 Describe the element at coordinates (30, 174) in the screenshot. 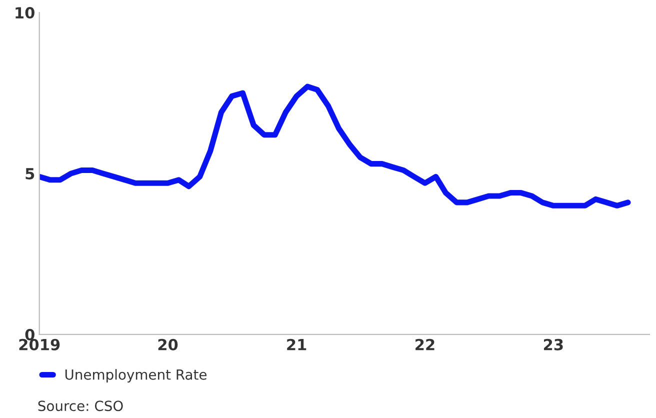

I see `y-tick-label: 5` at that location.